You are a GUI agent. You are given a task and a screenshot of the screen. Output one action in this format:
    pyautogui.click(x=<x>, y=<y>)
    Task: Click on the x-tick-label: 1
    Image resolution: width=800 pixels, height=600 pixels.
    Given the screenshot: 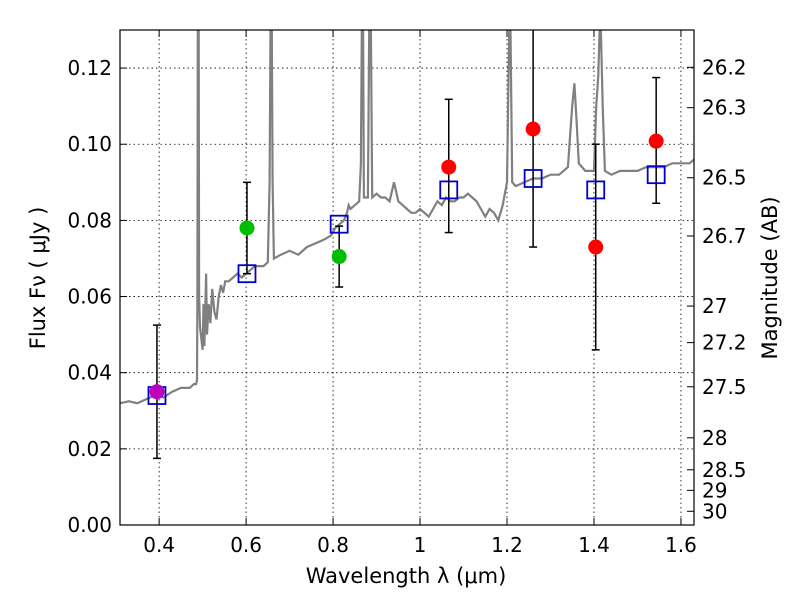 What is the action you would take?
    pyautogui.click(x=420, y=545)
    